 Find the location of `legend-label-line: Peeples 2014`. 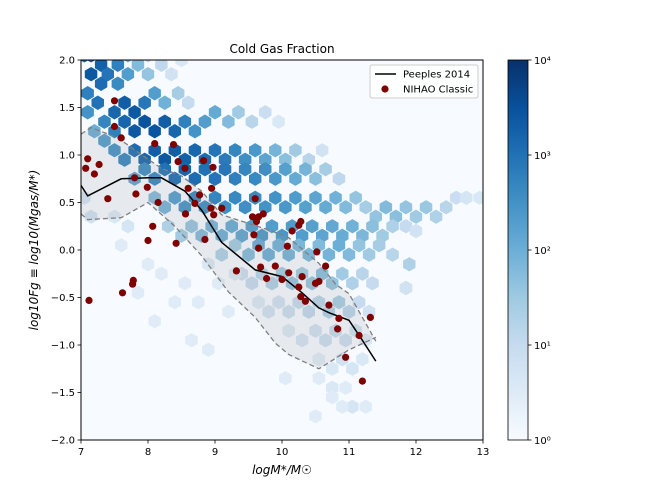

legend-label-line: Peeples 2014 is located at coordinates (436, 75).